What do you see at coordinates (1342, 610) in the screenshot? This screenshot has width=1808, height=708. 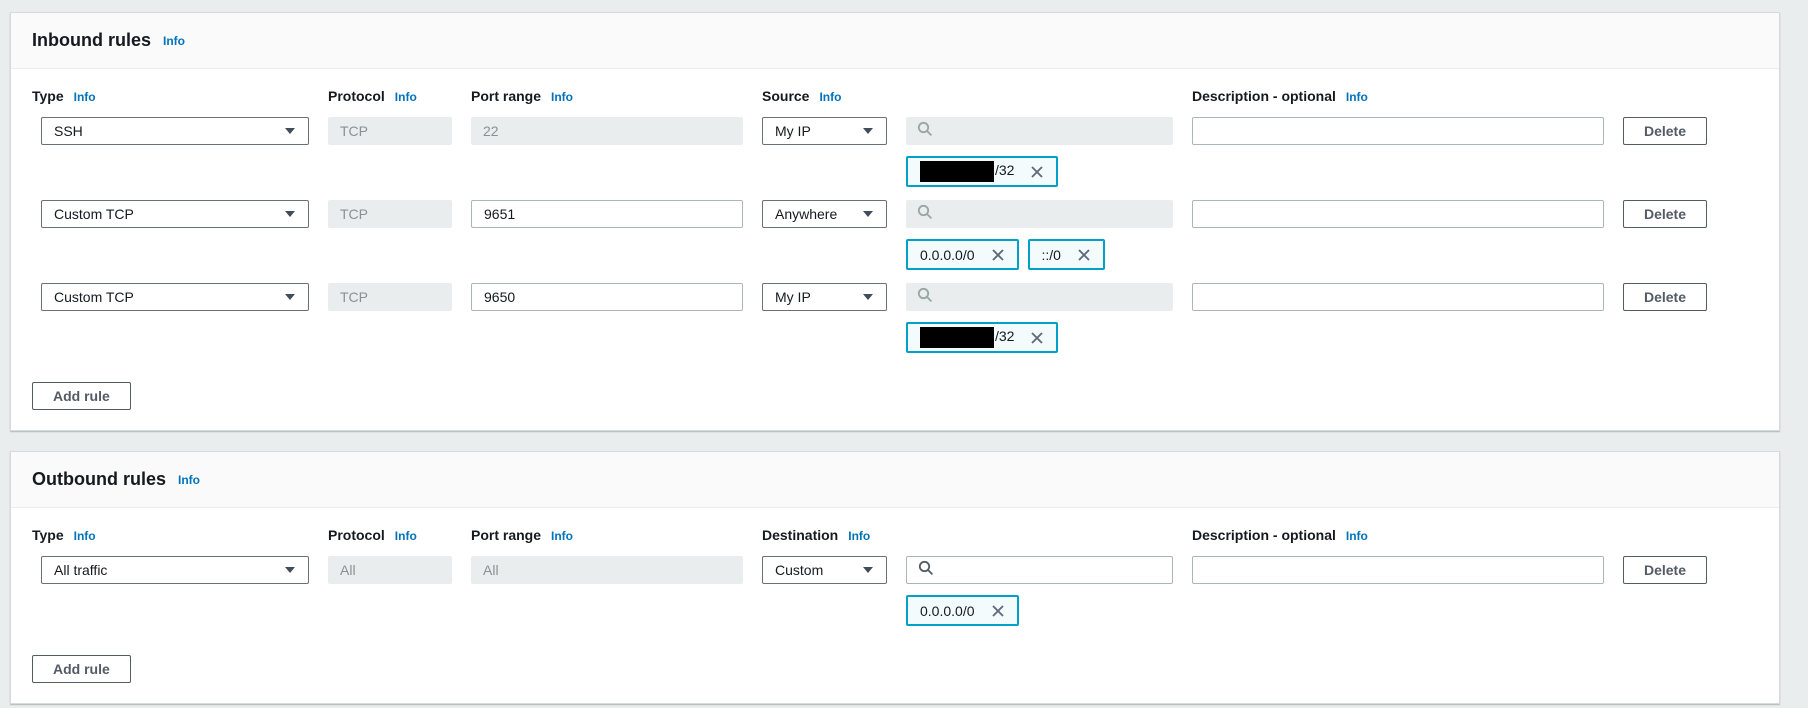 I see `cidr-tags-row: 0.0.0.0/0` at bounding box center [1342, 610].